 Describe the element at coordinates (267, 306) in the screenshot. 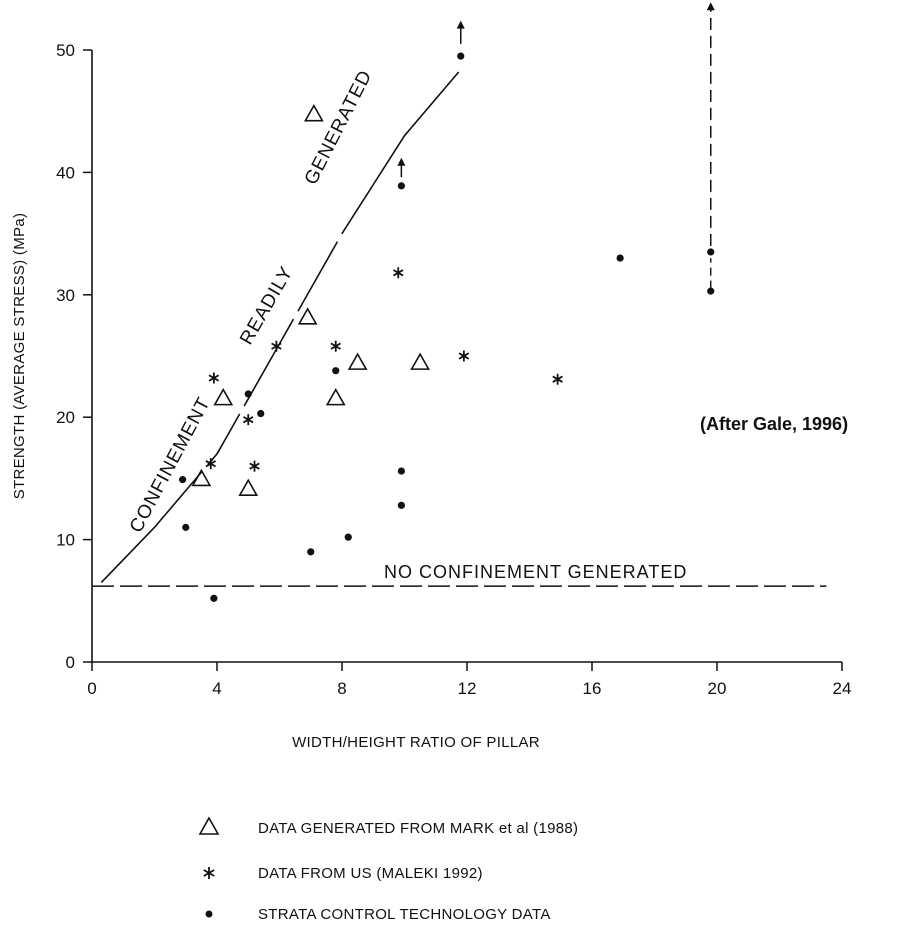

I see `region-label-readily: READILY` at that location.